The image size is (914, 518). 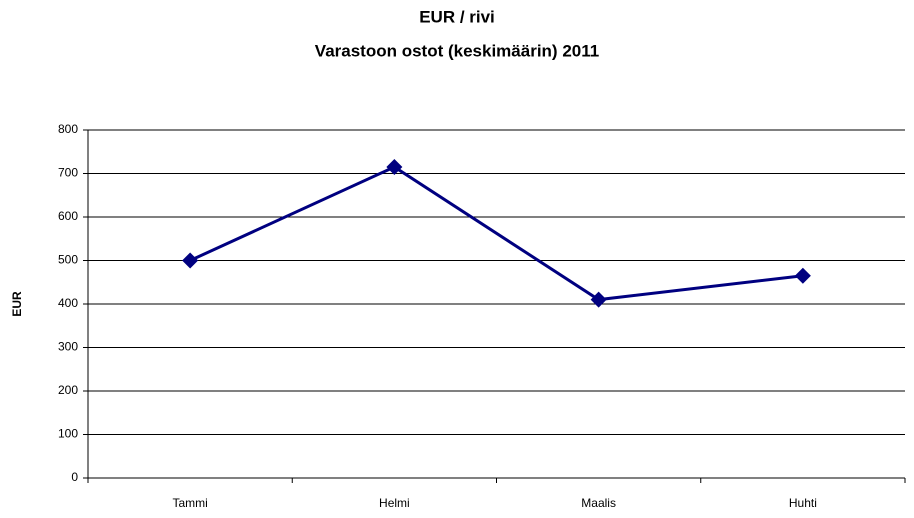 I want to click on y-tick-label: 100, so click(x=68, y=434).